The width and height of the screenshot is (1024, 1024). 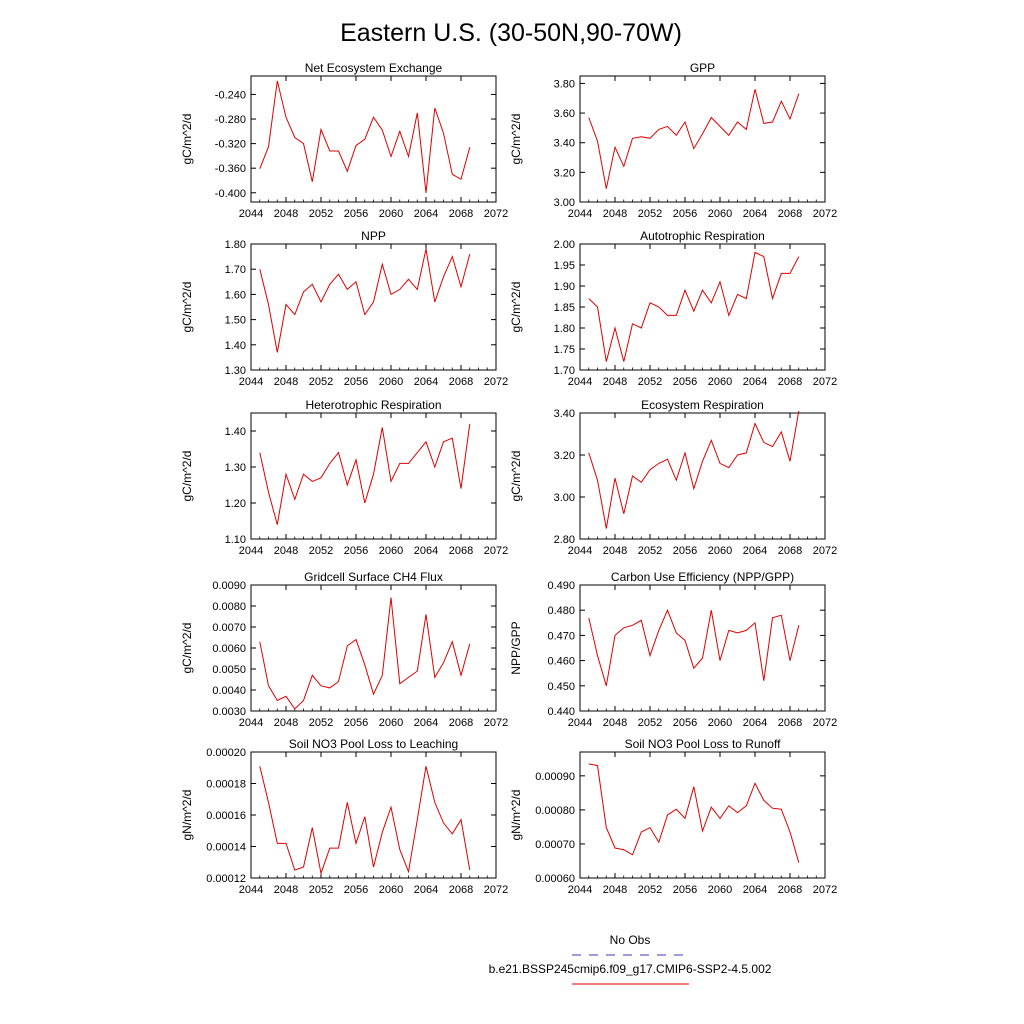 What do you see at coordinates (561, 687) in the screenshot?
I see `y-tick-label: 0.450` at bounding box center [561, 687].